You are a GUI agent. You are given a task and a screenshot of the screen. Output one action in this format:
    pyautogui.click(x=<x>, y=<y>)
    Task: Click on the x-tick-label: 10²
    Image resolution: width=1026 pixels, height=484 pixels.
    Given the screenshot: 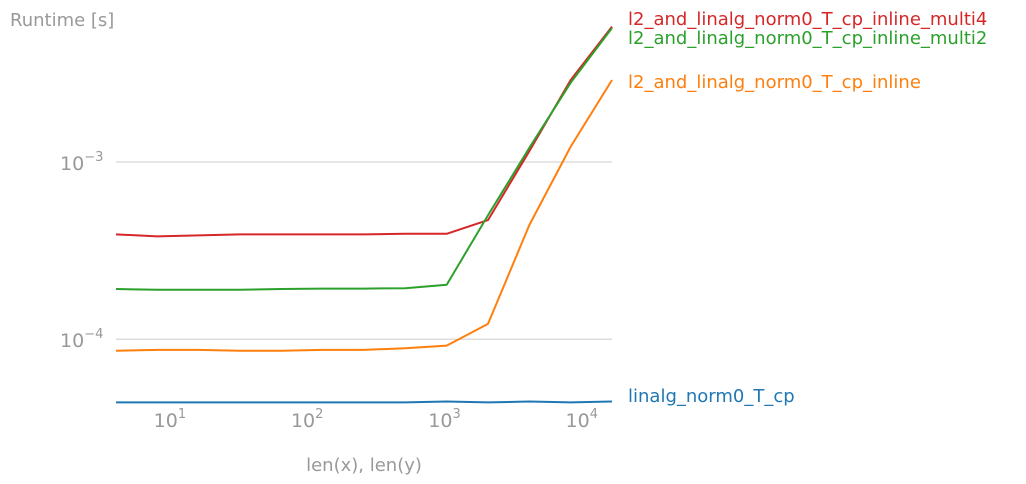 What is the action you would take?
    pyautogui.click(x=307, y=419)
    